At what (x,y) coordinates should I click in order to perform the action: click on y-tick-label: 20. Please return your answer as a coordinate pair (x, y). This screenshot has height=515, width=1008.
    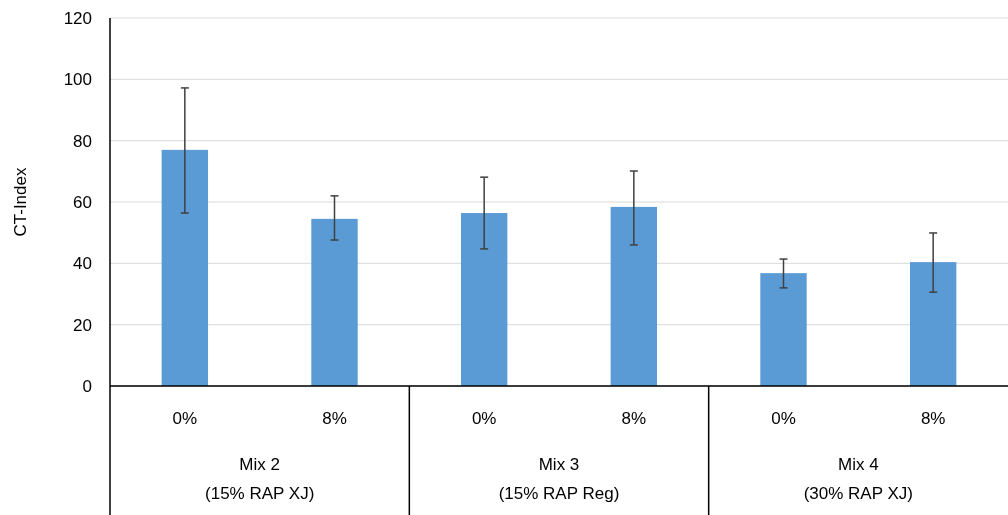
    Looking at the image, I should click on (82, 325).